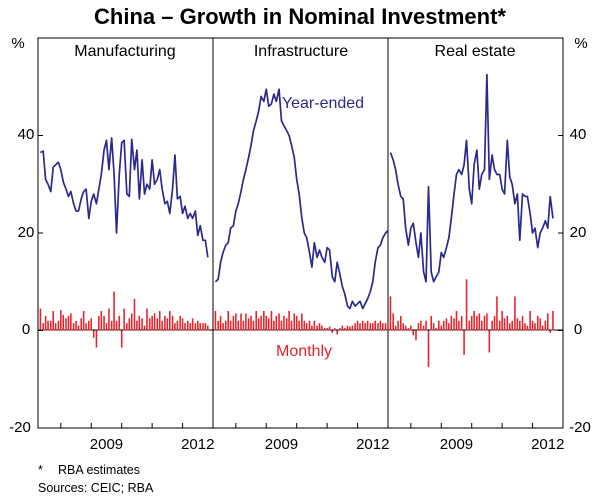 Image resolution: width=600 pixels, height=498 pixels. What do you see at coordinates (456, 444) in the screenshot?
I see `real-estate-x-tick-2009: 2009` at bounding box center [456, 444].